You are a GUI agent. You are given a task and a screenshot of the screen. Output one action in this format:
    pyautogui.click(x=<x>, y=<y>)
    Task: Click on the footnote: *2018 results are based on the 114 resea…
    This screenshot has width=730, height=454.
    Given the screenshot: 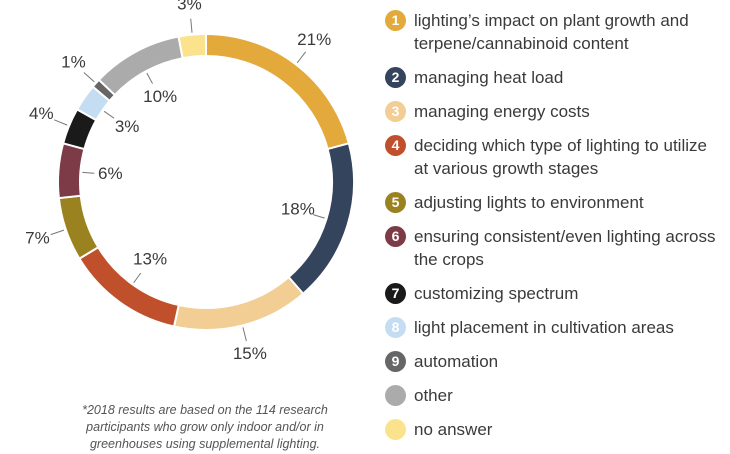 What is the action you would take?
    pyautogui.click(x=205, y=427)
    